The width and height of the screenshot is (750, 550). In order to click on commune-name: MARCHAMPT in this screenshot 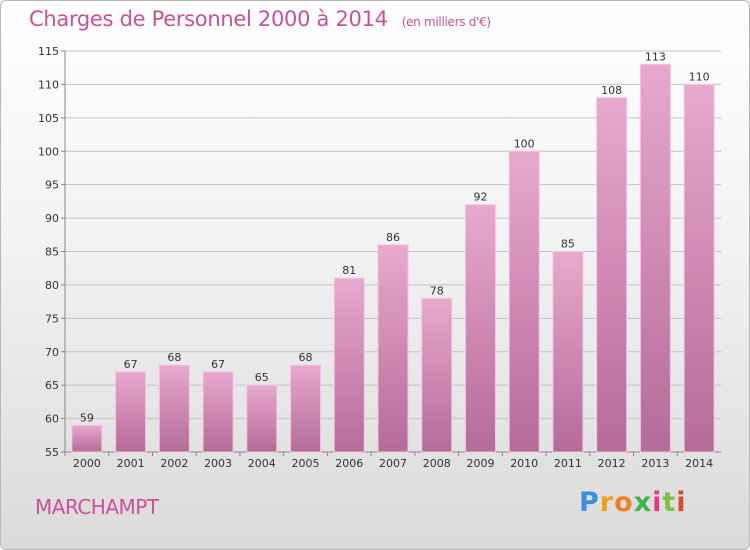, I will do `click(97, 507)`.